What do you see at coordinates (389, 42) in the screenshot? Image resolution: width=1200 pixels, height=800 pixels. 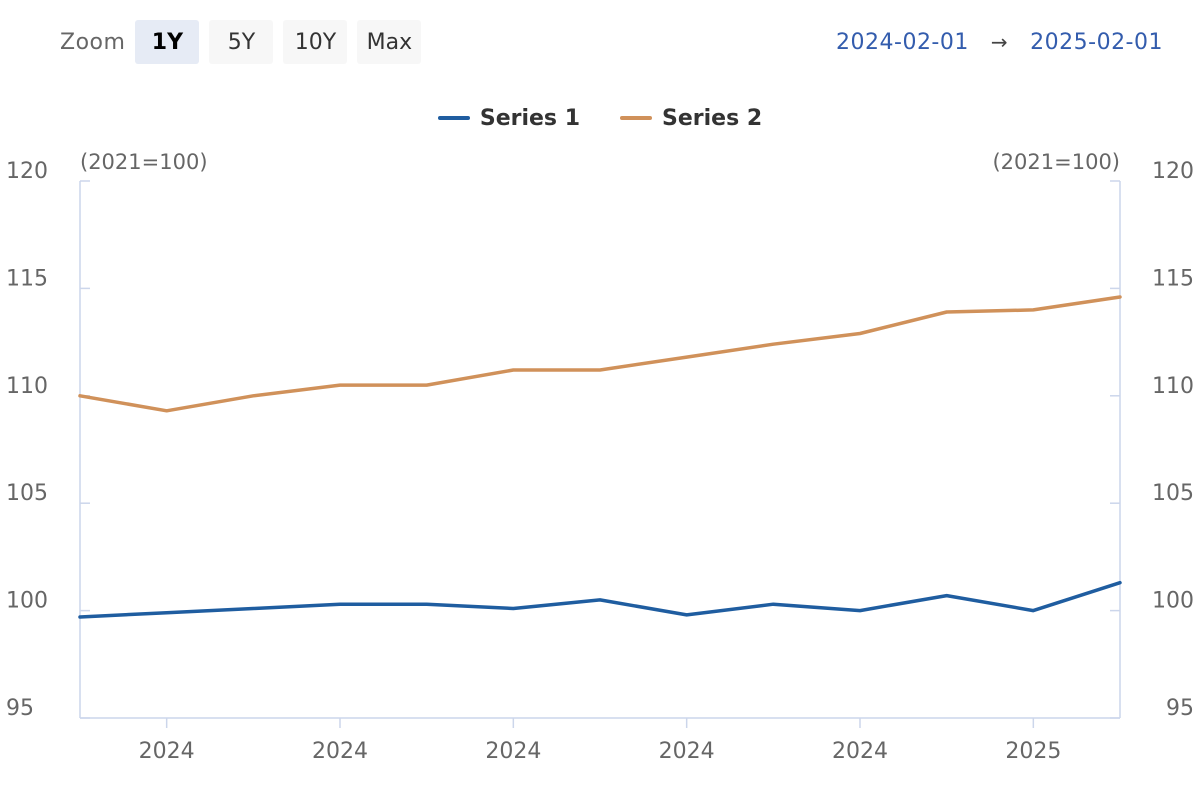 I see `zoom-max-button: Max` at bounding box center [389, 42].